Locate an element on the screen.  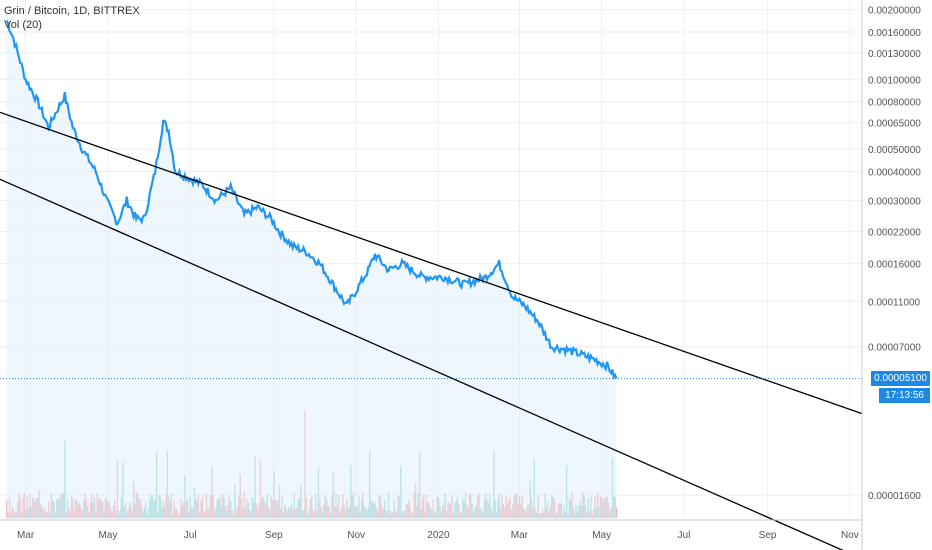
volume-bar is located at coordinates (616, 512).